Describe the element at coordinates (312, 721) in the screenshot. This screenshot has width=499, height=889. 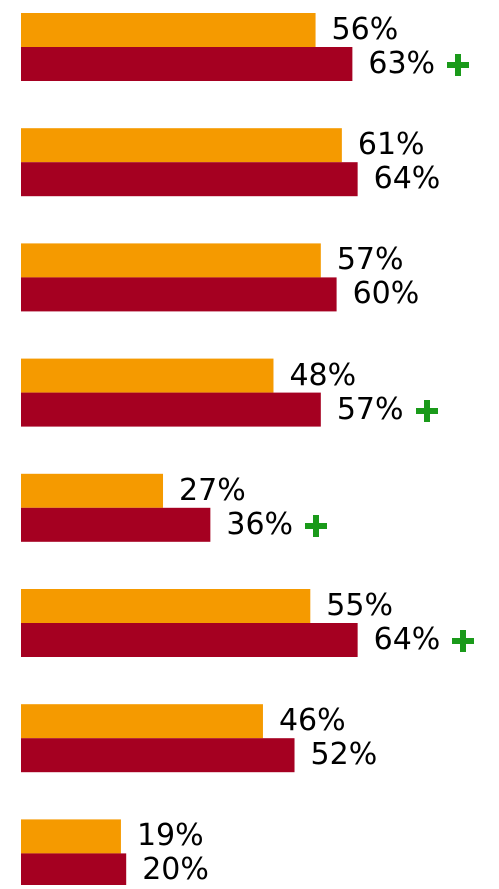
I see `bar-label-series-a: 46%` at that location.